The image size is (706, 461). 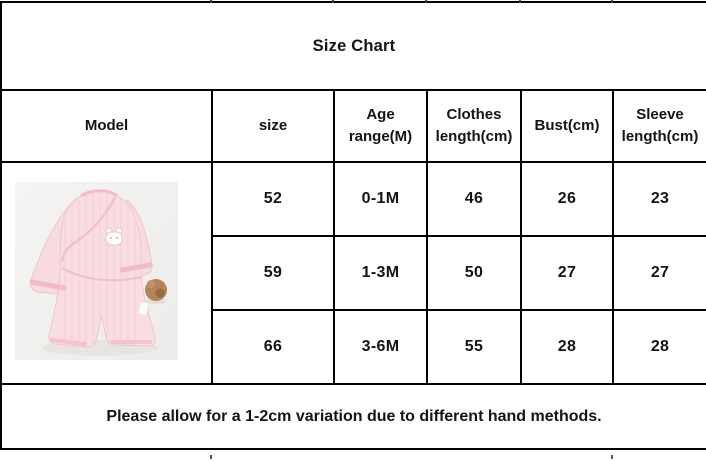 I want to click on romper-graphic, so click(x=92, y=268).